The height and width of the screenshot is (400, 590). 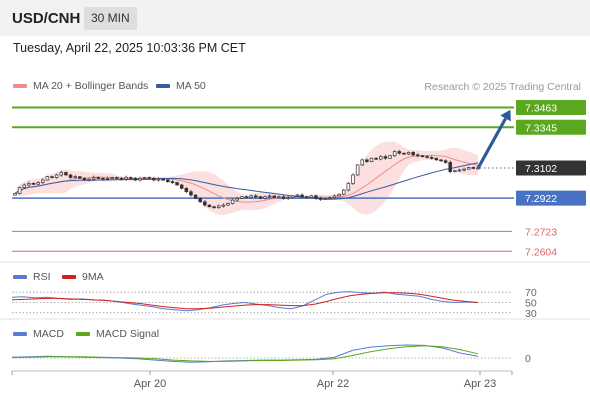 I want to click on macd-series-macd, so click(x=245, y=353).